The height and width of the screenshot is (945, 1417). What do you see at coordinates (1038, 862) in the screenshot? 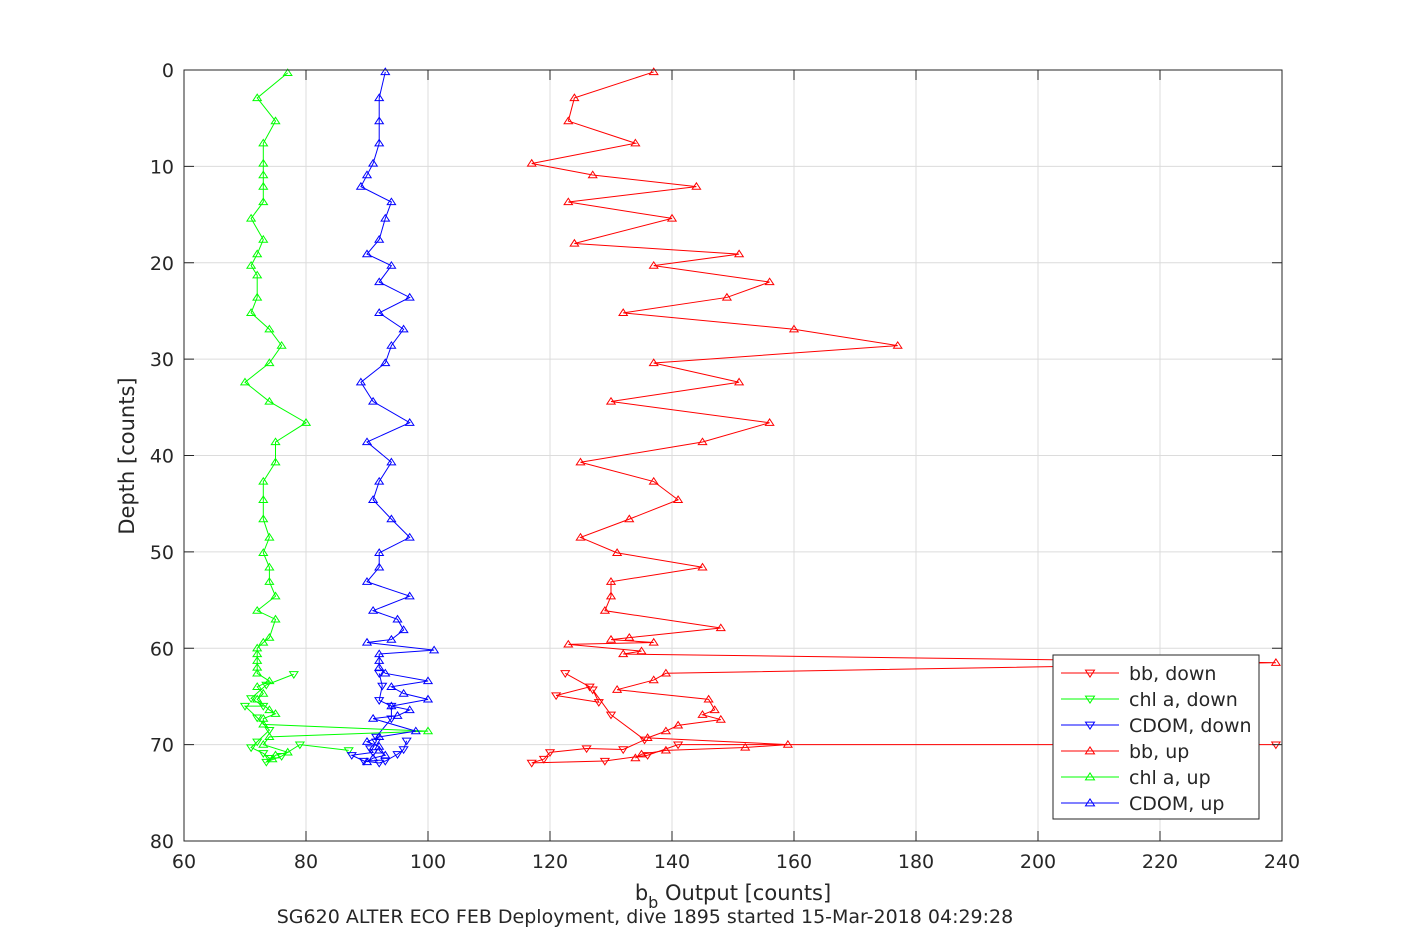
I see `x-tick-label: 200` at bounding box center [1038, 862].